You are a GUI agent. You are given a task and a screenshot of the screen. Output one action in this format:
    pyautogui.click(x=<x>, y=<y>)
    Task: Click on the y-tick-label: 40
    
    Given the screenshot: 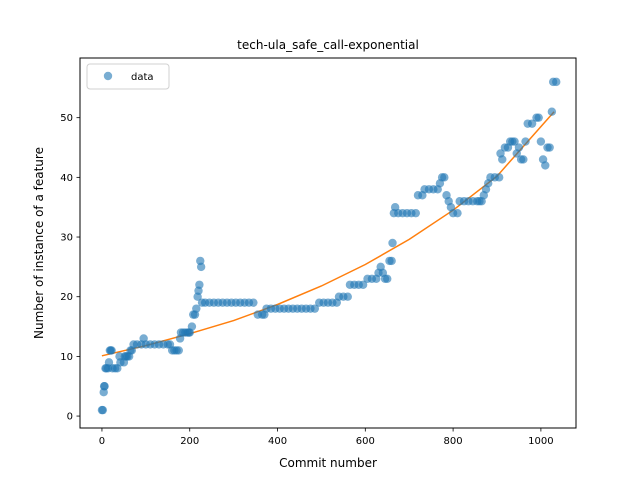 What is the action you would take?
    pyautogui.click(x=66, y=178)
    